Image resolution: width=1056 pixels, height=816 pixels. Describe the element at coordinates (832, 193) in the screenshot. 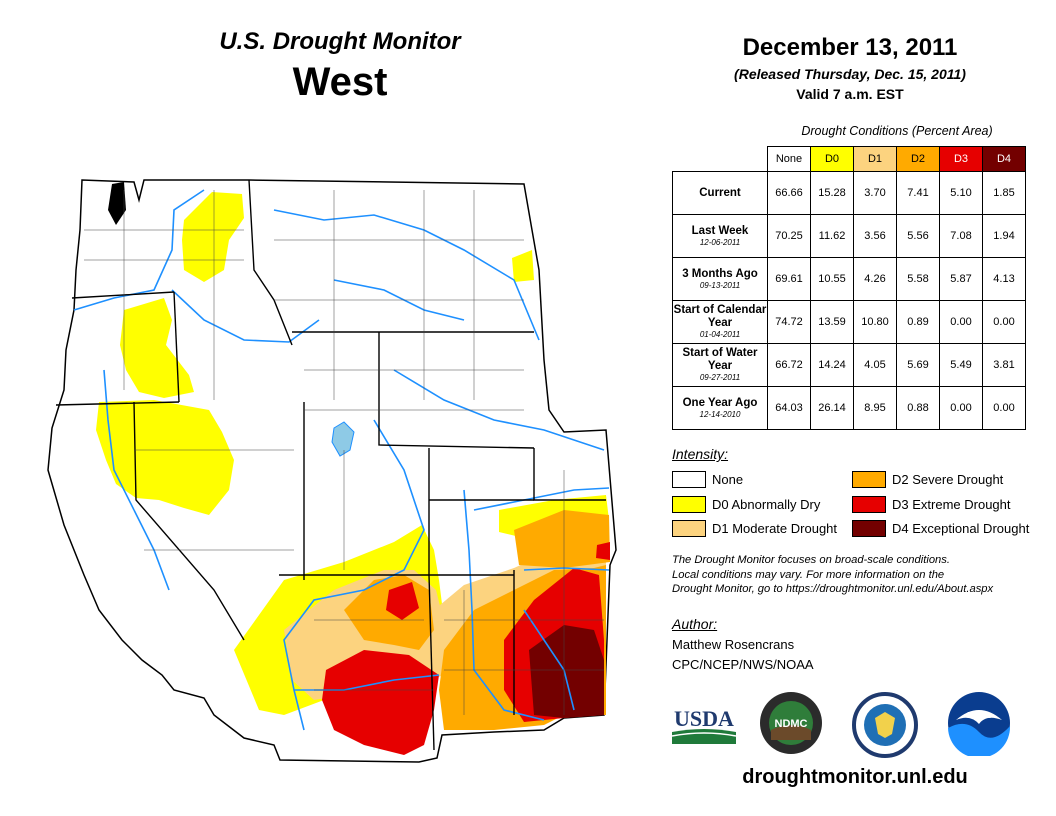

I see `cell-d0: 15.28` at that location.